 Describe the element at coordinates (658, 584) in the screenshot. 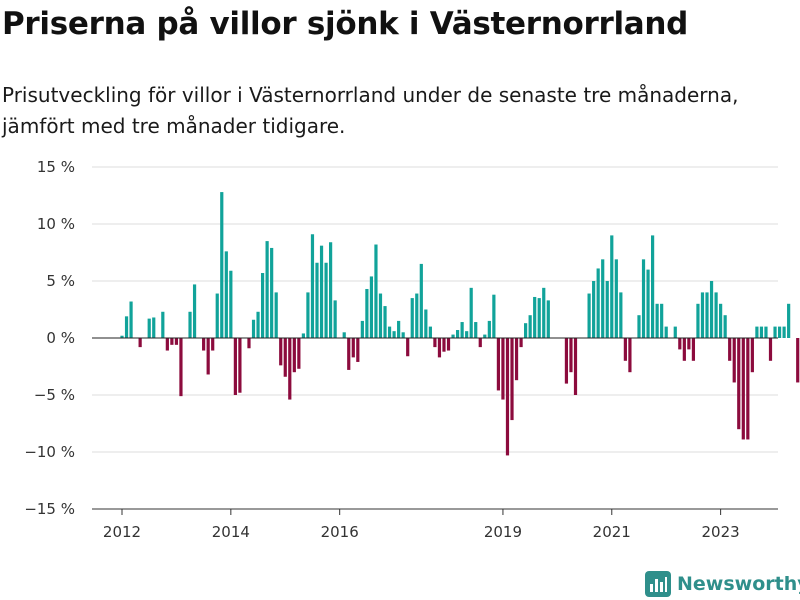

I see `bar-chart-logo-icon` at that location.